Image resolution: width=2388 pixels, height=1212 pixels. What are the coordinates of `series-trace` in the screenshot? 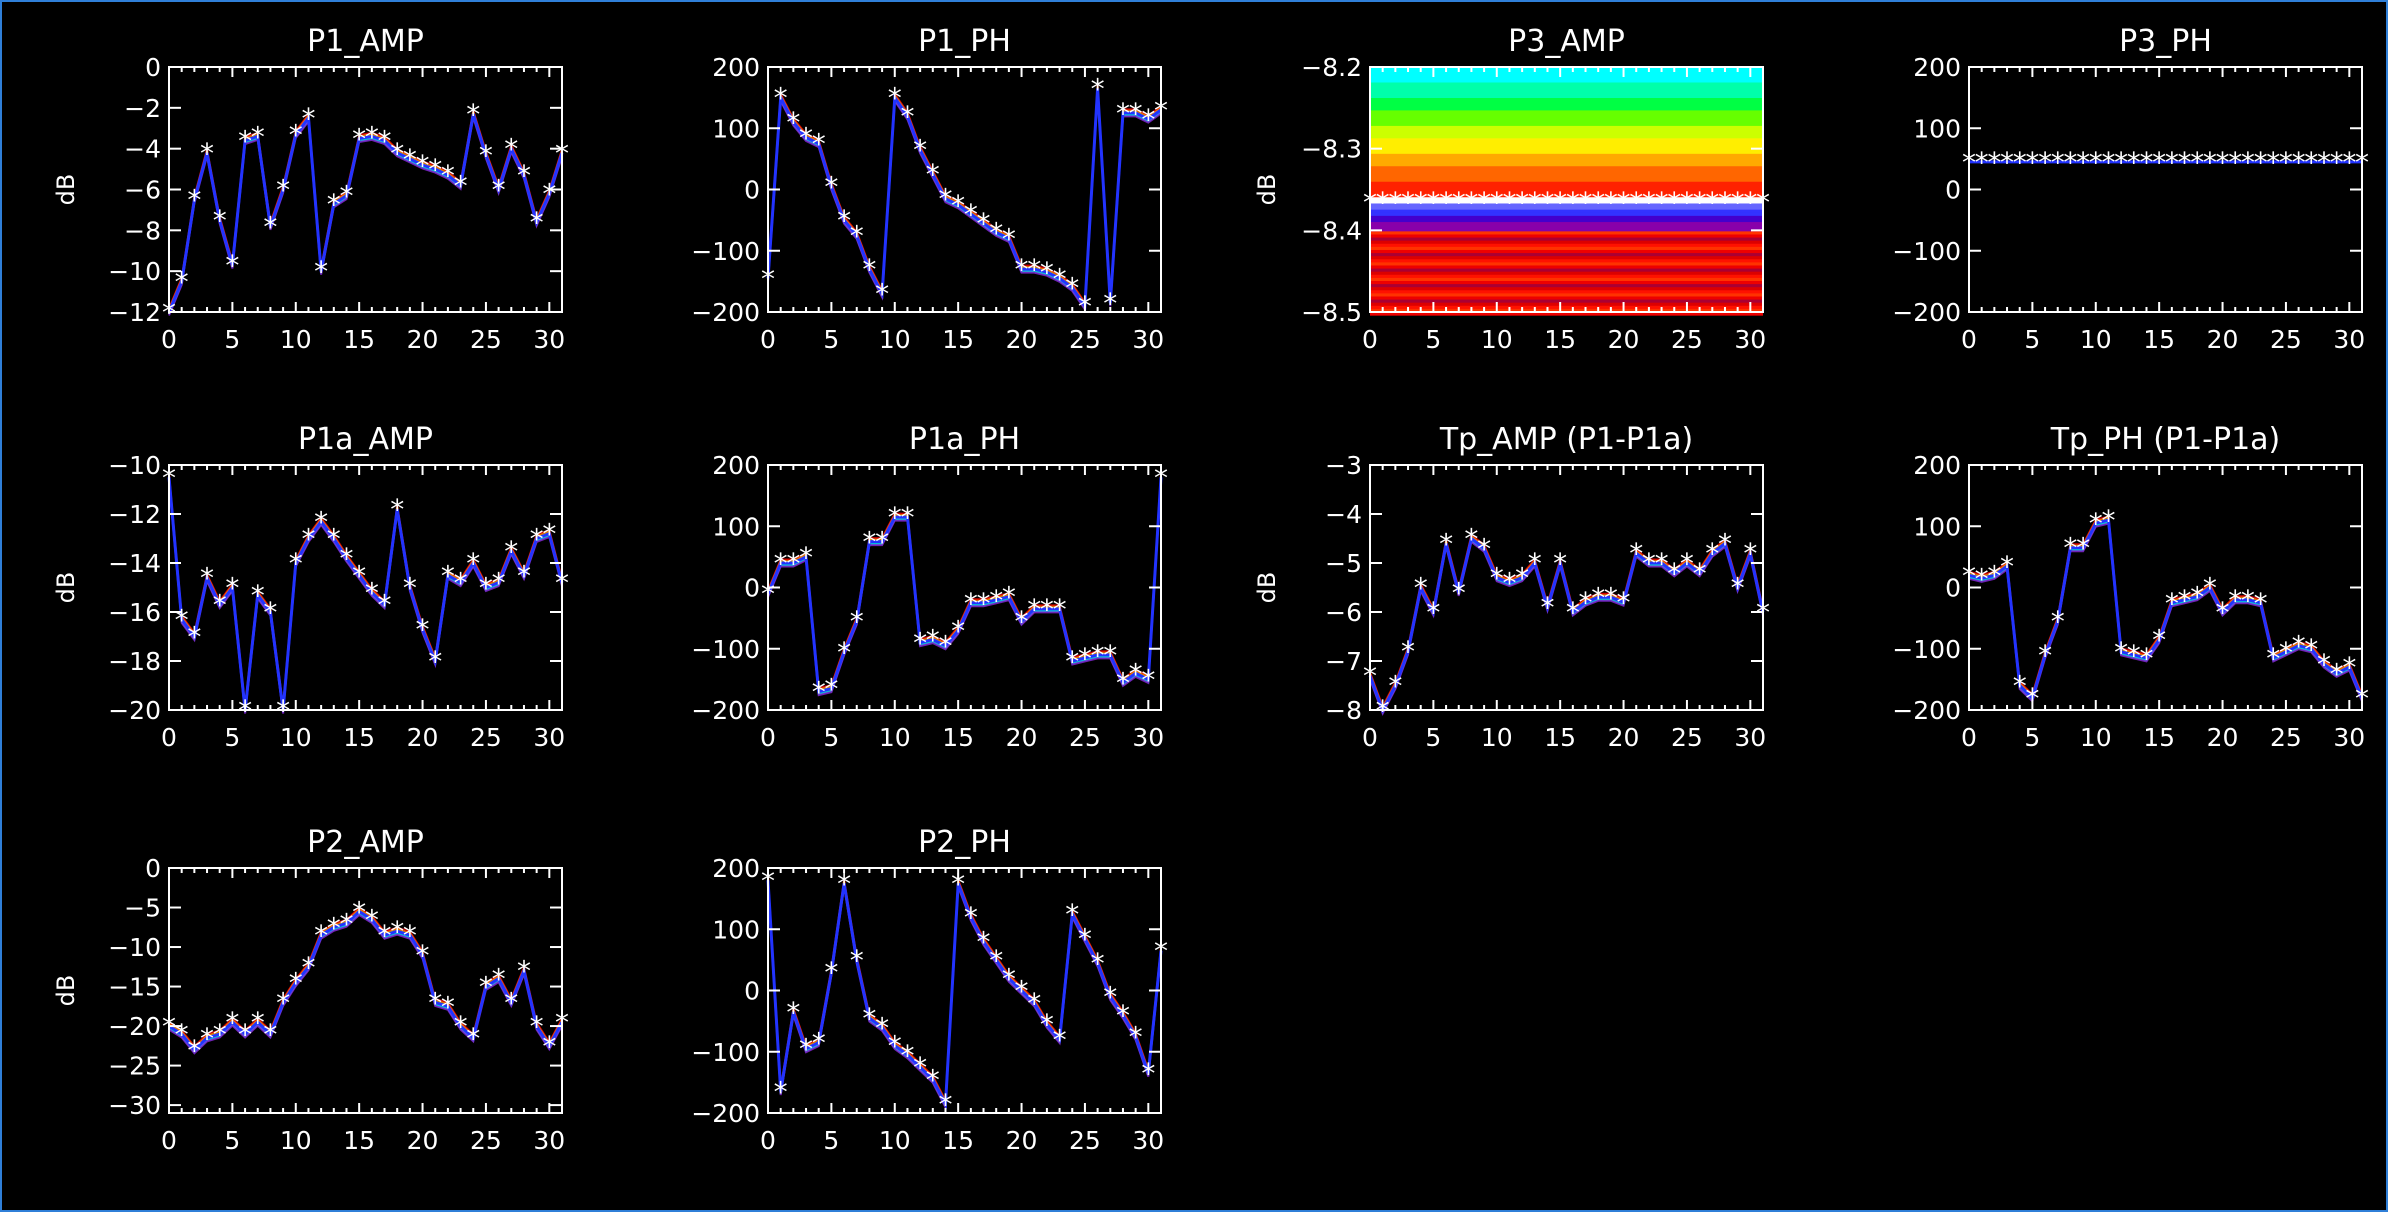 It's located at (365, 979).